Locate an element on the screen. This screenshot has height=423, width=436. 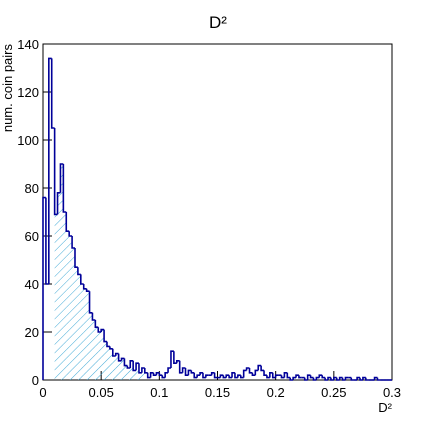
x-tick-label: 0.1 is located at coordinates (159, 392).